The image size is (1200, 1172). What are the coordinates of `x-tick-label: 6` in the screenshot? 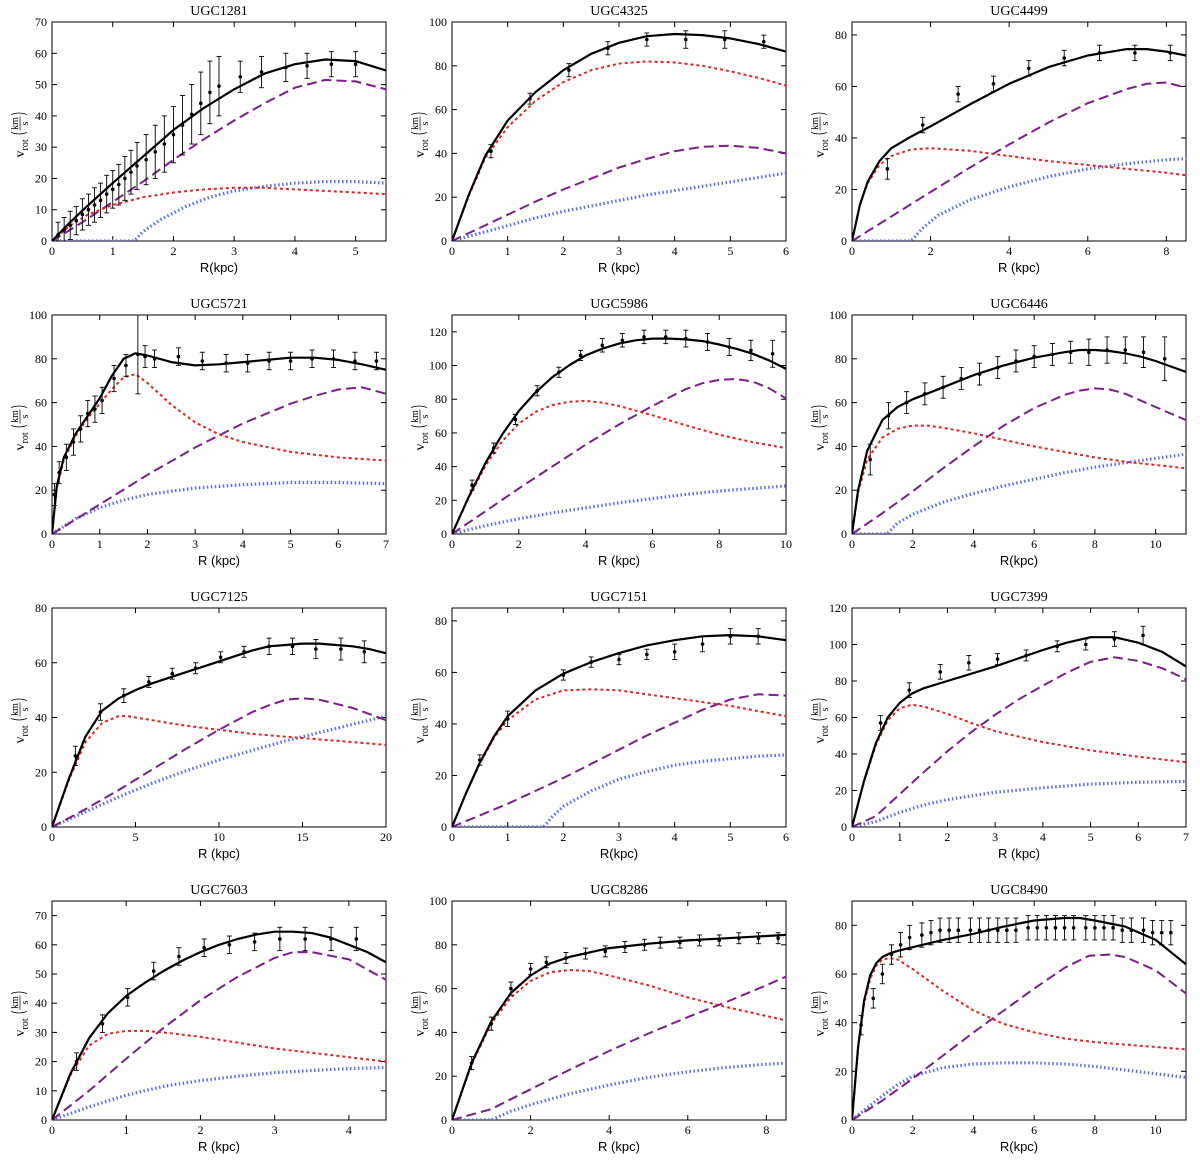 It's located at (688, 1130).